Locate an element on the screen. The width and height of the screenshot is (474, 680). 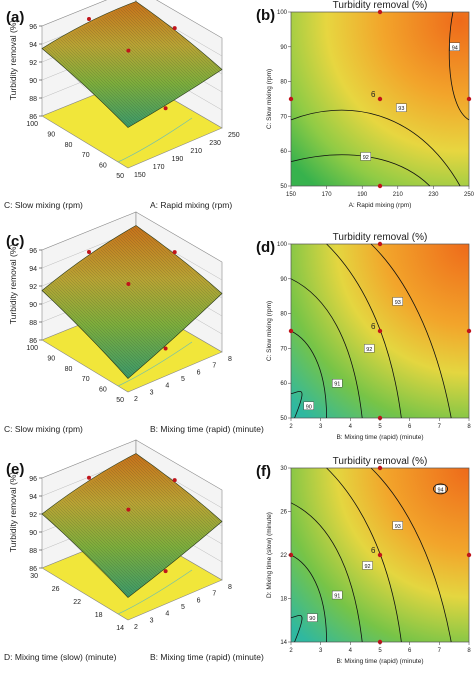
y-tick-label: 22 is located at coordinates (283, 556).